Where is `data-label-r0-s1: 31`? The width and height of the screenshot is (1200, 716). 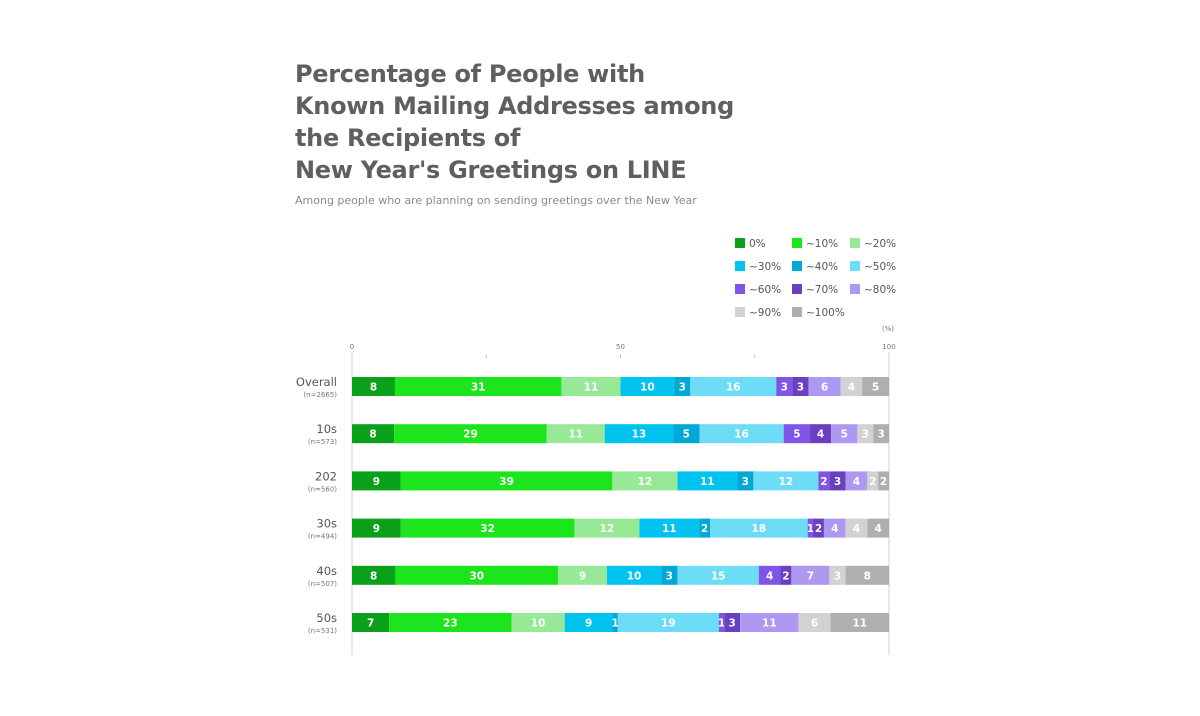
data-label-r0-s1: 31 is located at coordinates (478, 388).